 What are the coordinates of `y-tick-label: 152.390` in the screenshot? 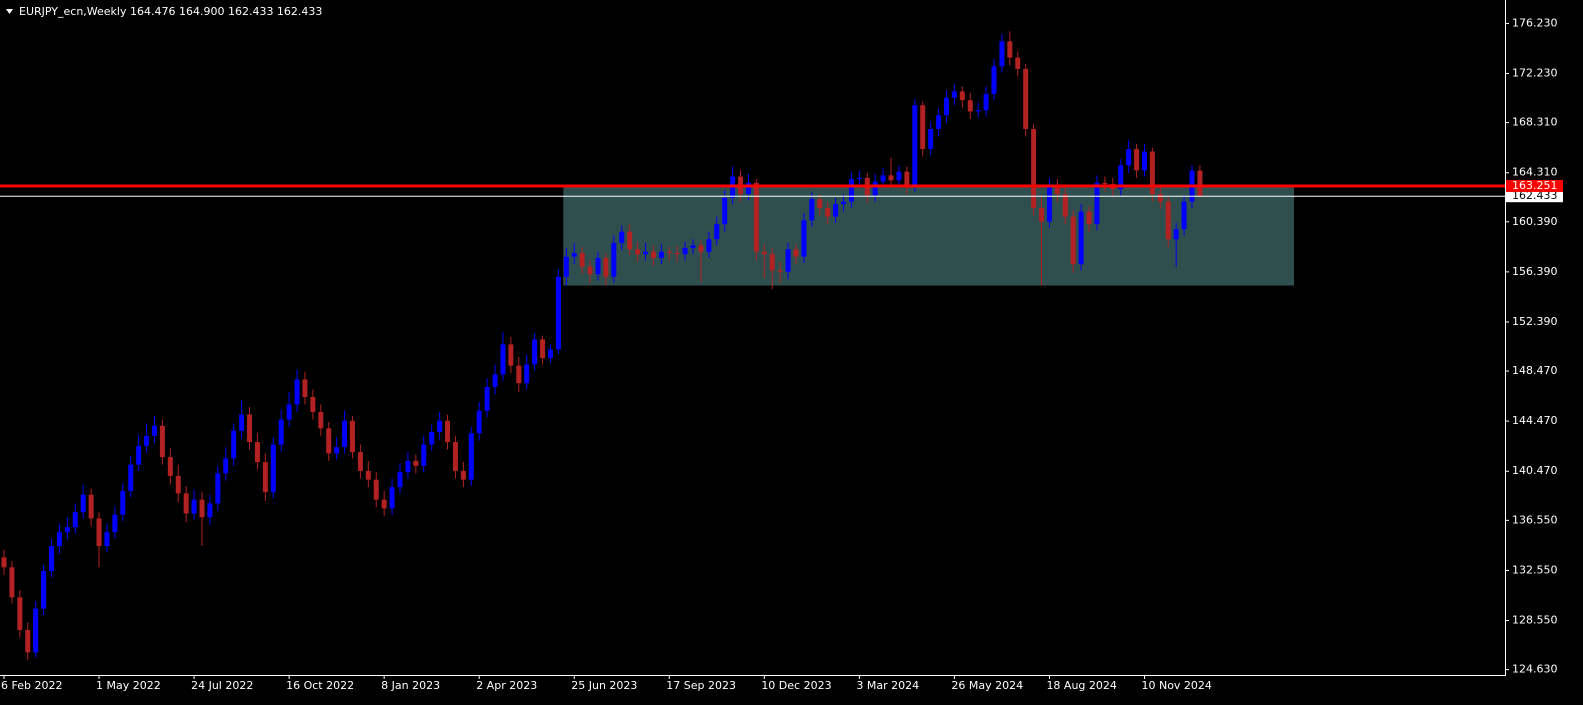 It's located at (1535, 321).